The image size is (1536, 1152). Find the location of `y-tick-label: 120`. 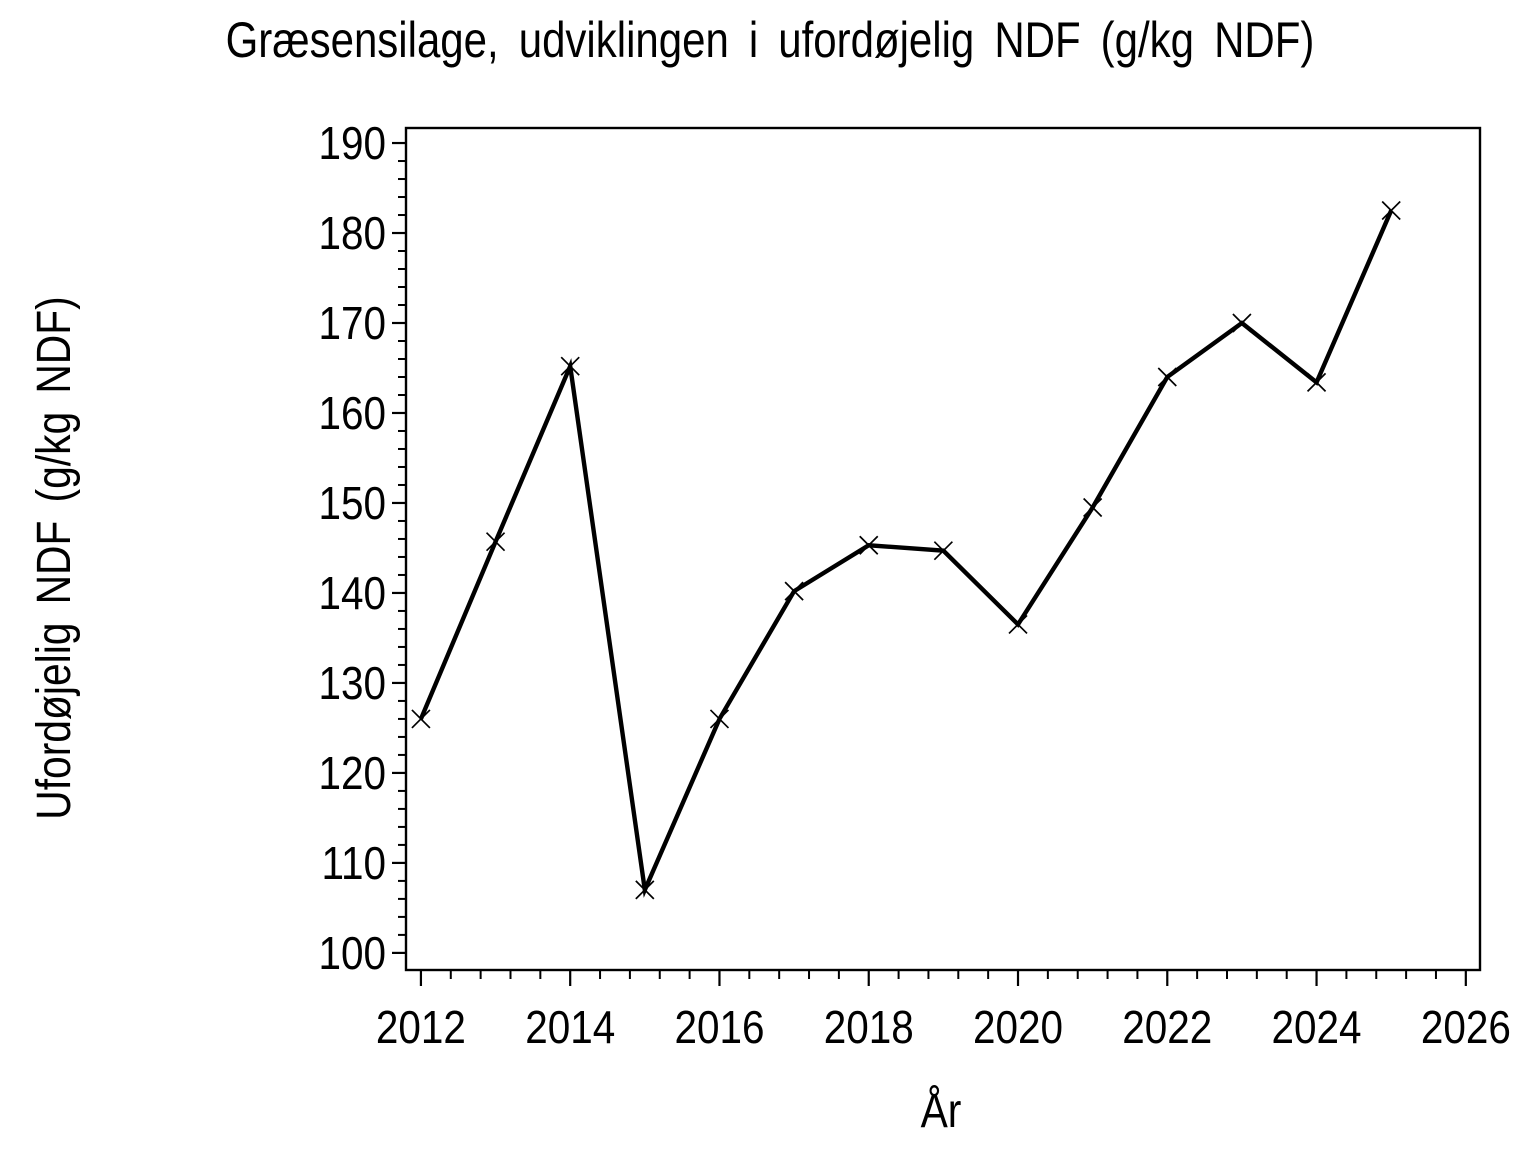

y-tick-label: 120 is located at coordinates (352, 774).